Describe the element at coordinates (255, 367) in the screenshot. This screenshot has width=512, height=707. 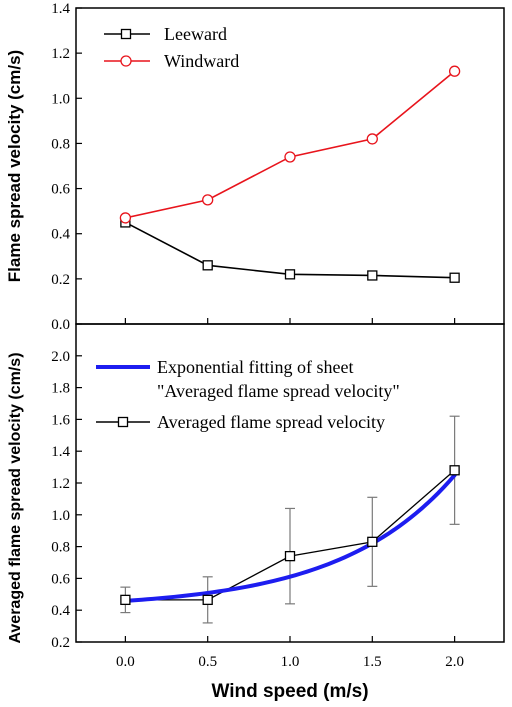
I see `legend-fit-label-line-1: Exponential fitting of sheet` at that location.